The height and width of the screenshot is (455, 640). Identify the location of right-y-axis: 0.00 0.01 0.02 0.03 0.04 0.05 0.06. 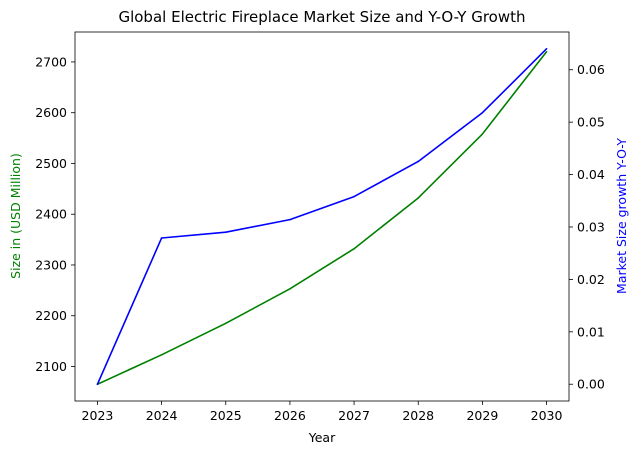
(587, 227).